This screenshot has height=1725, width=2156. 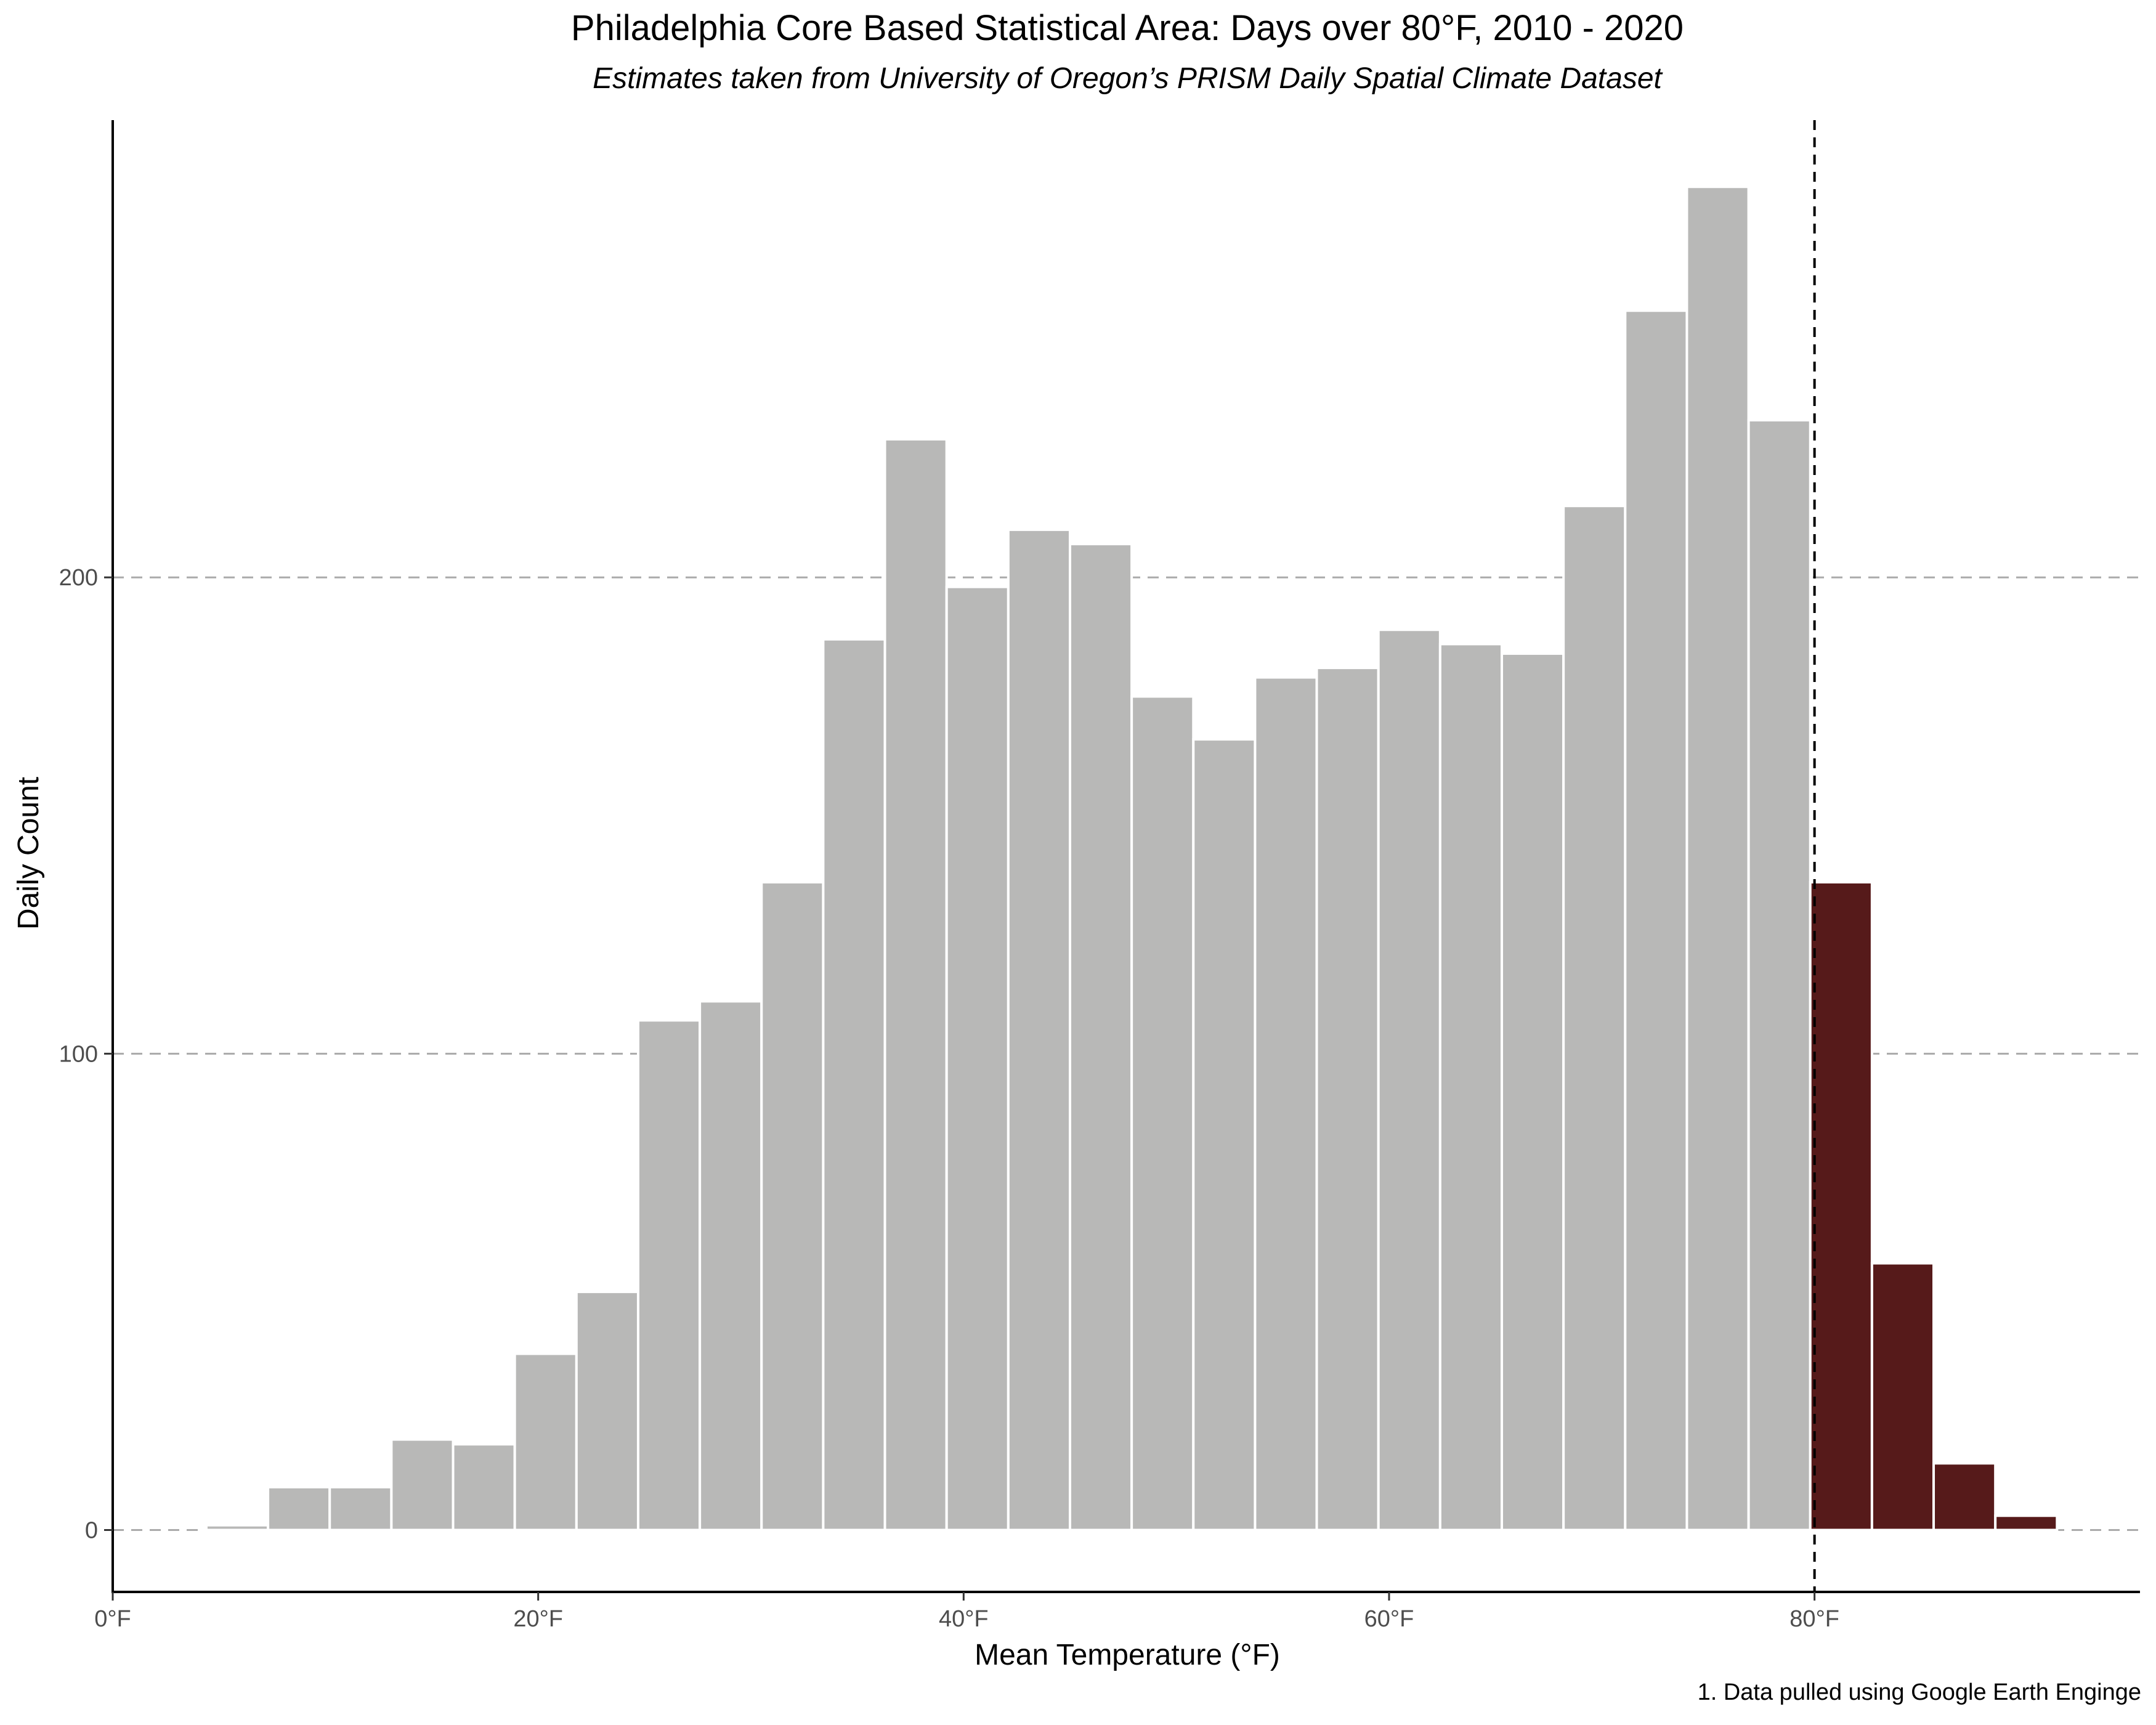 What do you see at coordinates (1389, 1619) in the screenshot?
I see `x-tick-label: 60°F` at bounding box center [1389, 1619].